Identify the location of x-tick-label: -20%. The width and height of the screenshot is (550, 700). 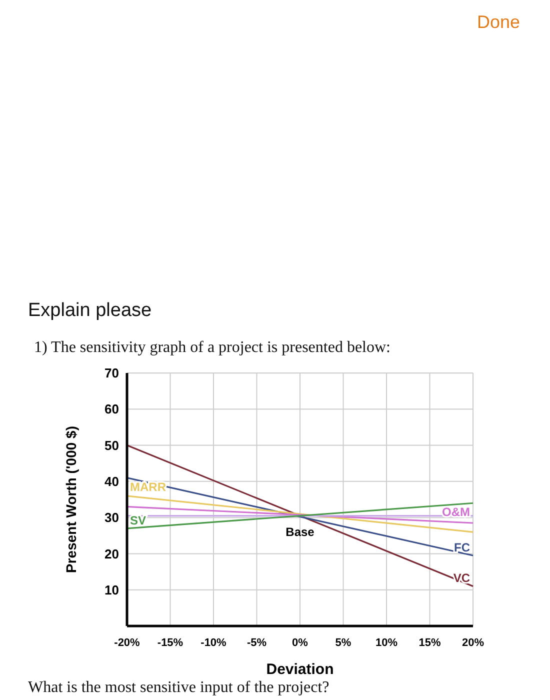
(127, 643).